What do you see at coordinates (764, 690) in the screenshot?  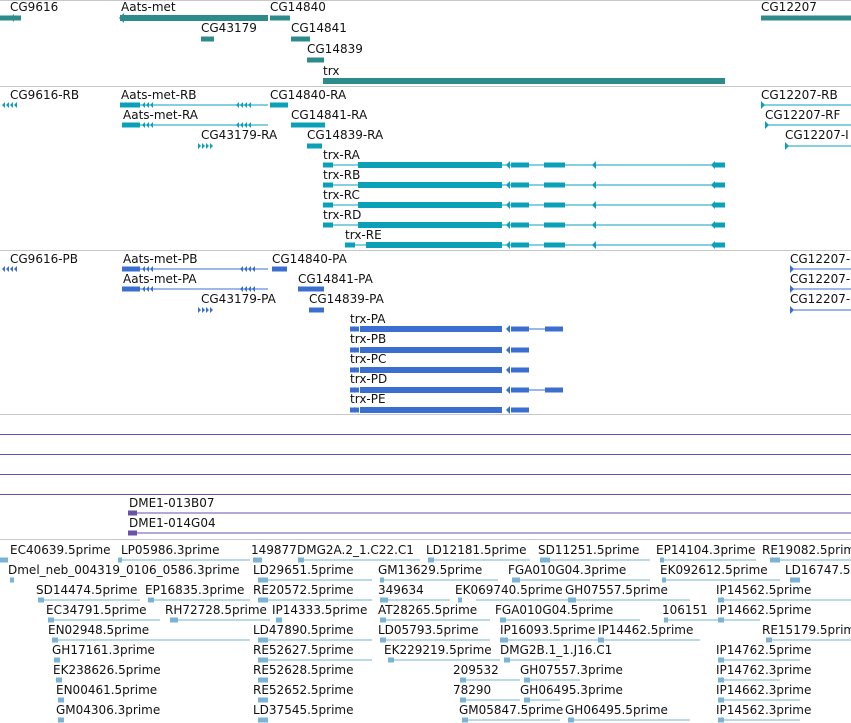 I see `est-label: IP14662.3prime` at bounding box center [764, 690].